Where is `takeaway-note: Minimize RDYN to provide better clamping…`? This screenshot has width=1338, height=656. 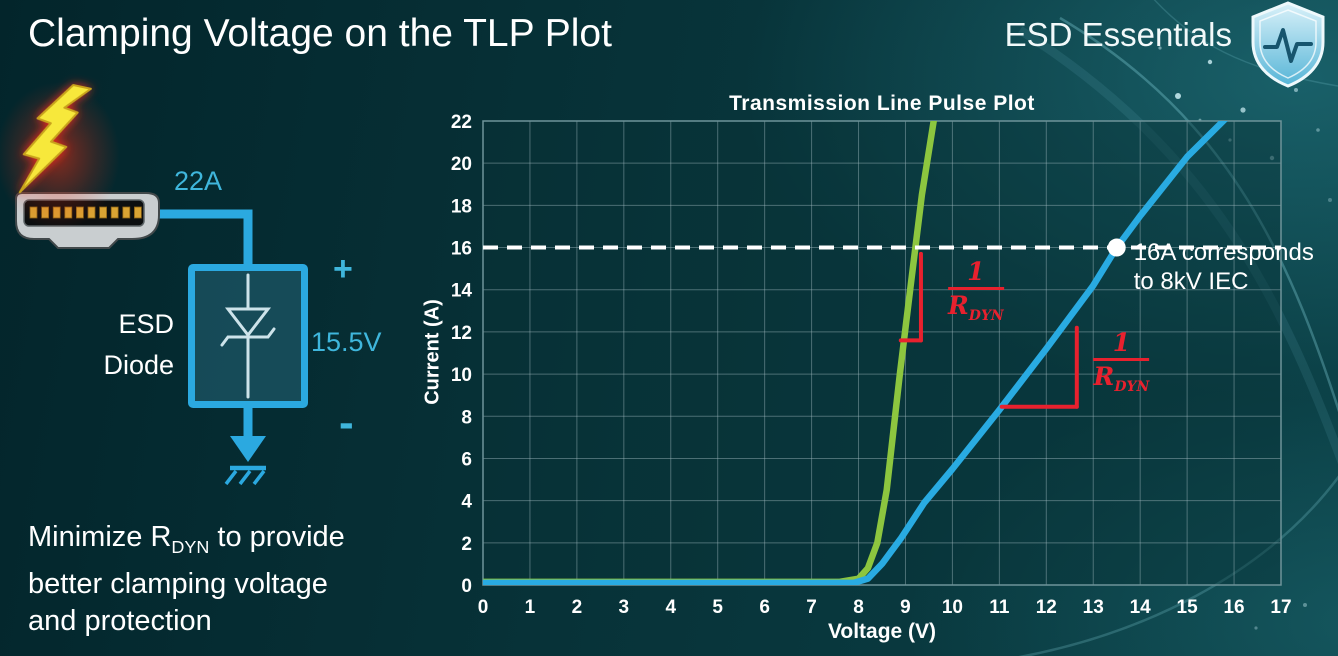
takeaway-note: Minimize RDYN to provide better clamping… is located at coordinates (186, 579).